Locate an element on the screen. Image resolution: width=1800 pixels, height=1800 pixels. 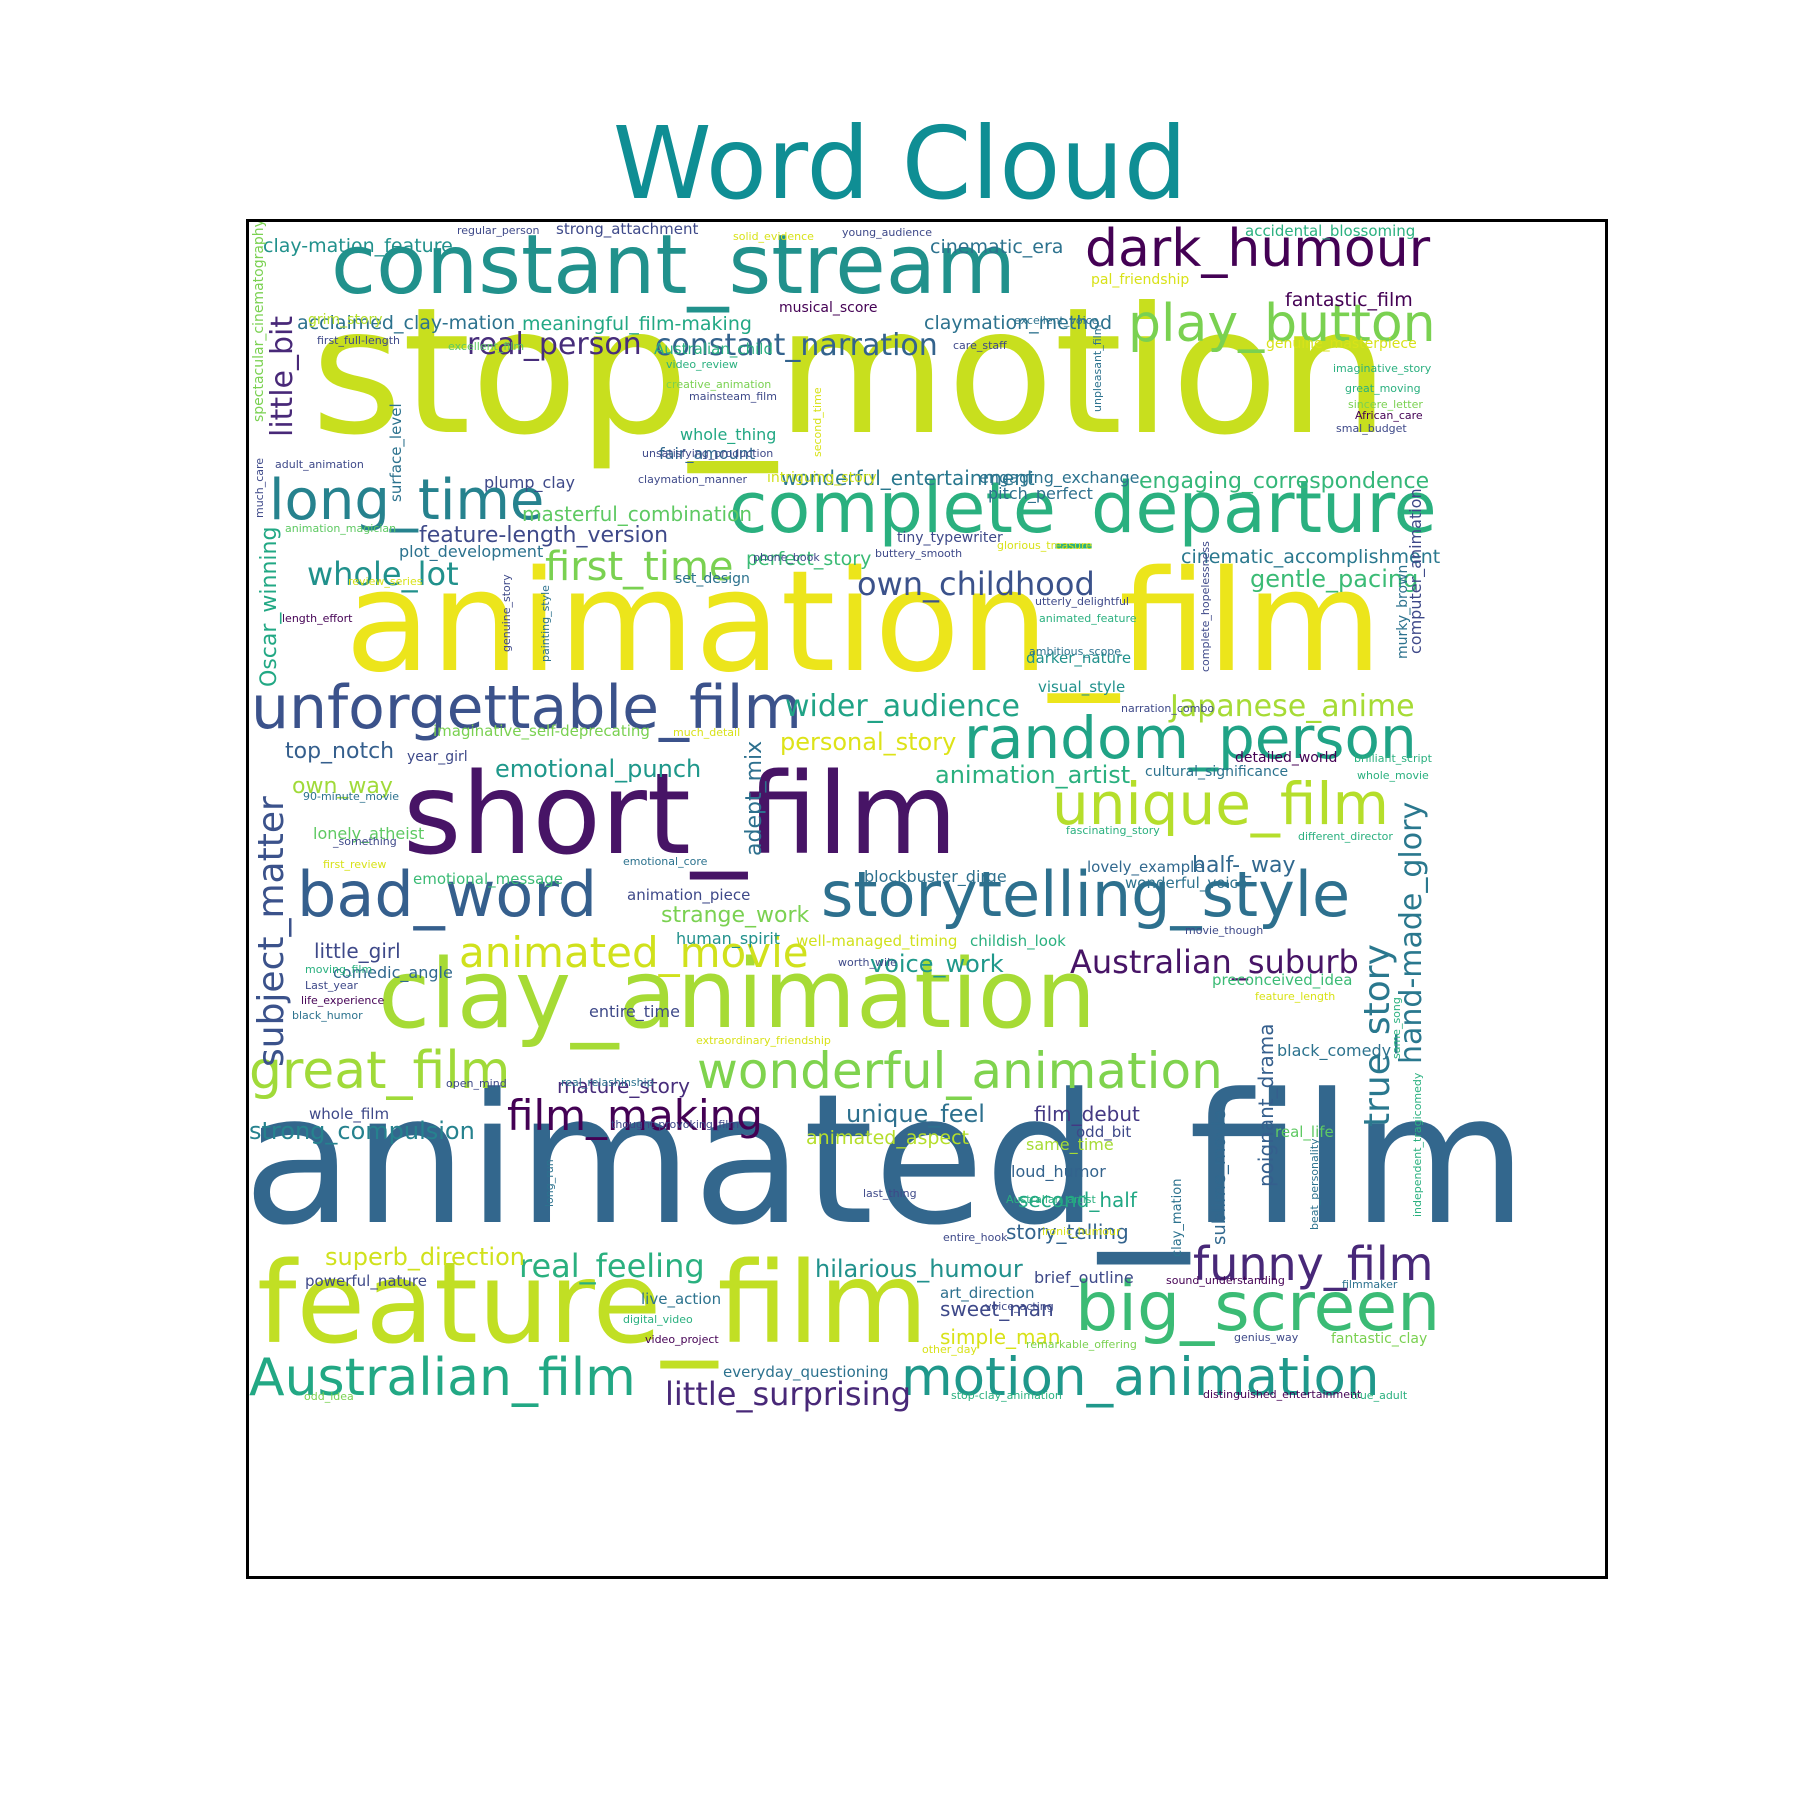
word-unsatisfying-production: unsatisfying_production is located at coordinates (707, 453).